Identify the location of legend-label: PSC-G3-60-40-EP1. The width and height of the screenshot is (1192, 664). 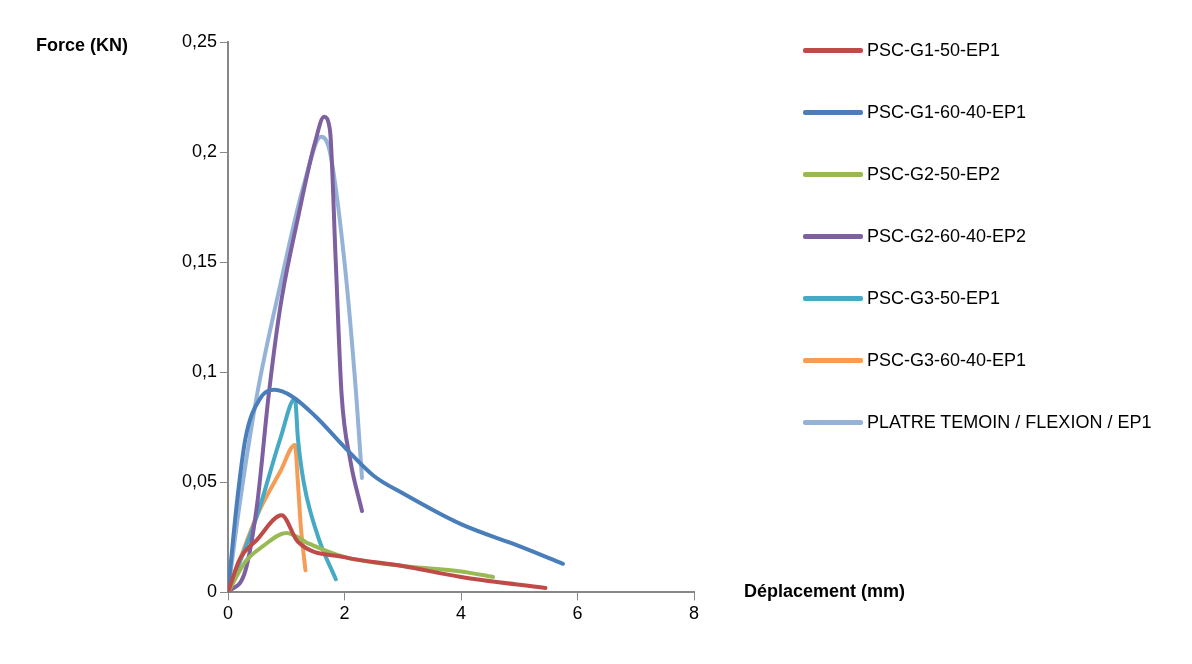
(947, 360).